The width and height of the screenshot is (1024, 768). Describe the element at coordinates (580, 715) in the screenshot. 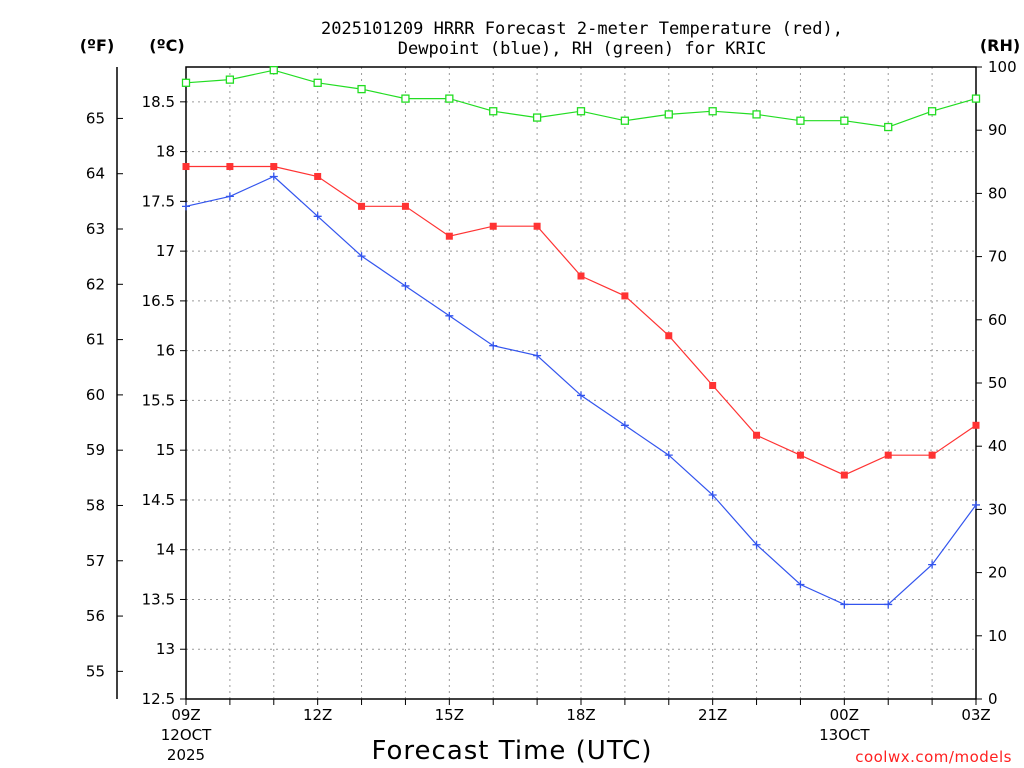

I see `time-tick-label: 18Z` at that location.